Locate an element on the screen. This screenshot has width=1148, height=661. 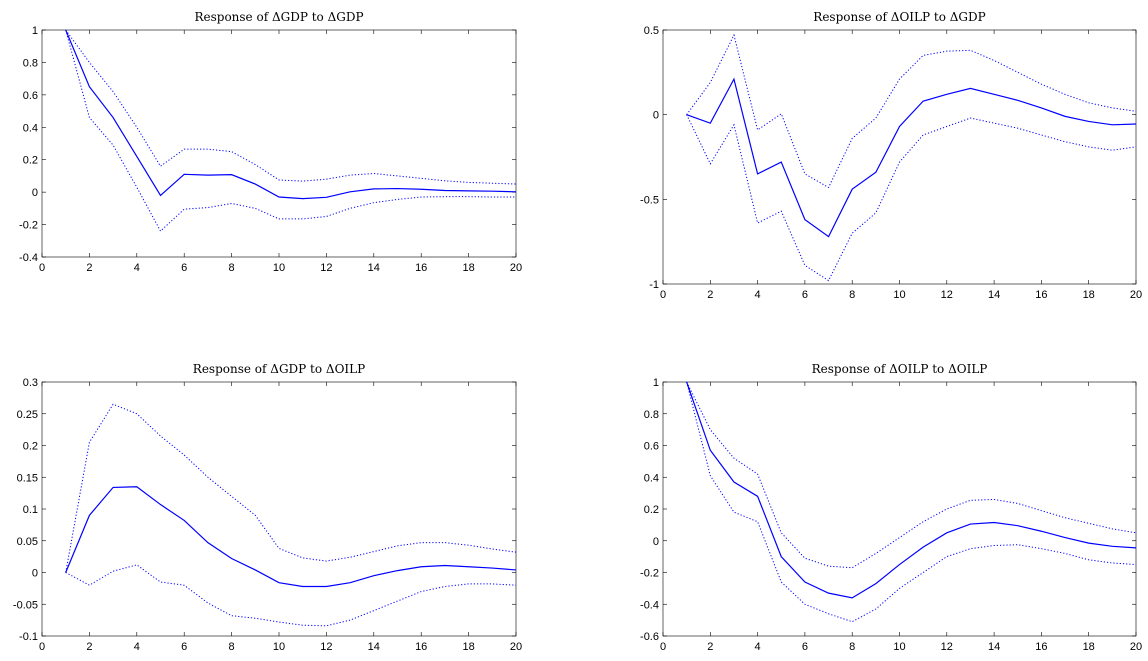
y-tick-label: 0.05 is located at coordinates (27, 542).